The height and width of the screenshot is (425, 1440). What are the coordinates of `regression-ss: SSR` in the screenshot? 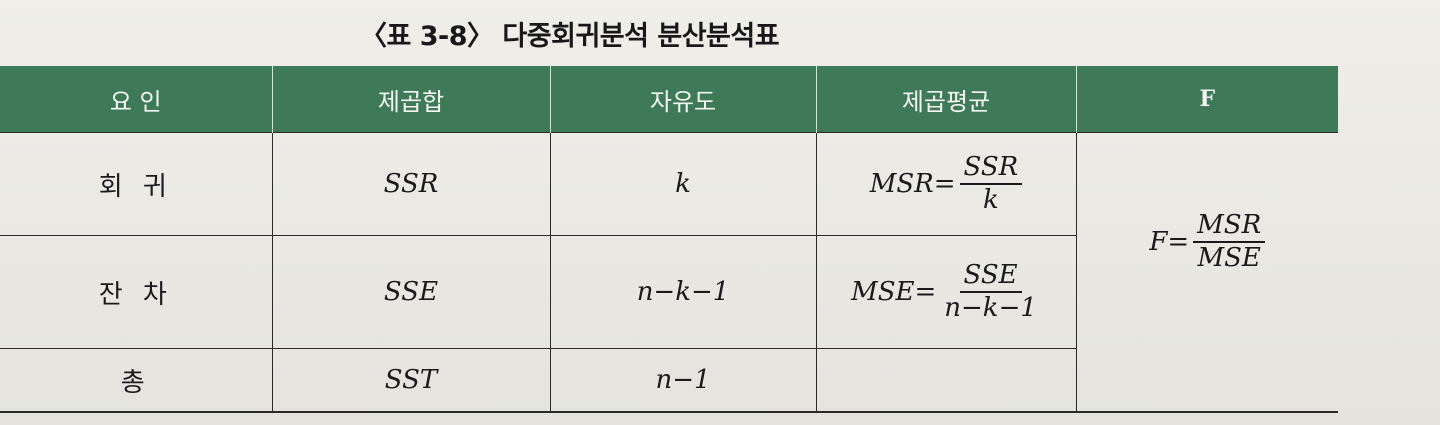 It's located at (411, 184).